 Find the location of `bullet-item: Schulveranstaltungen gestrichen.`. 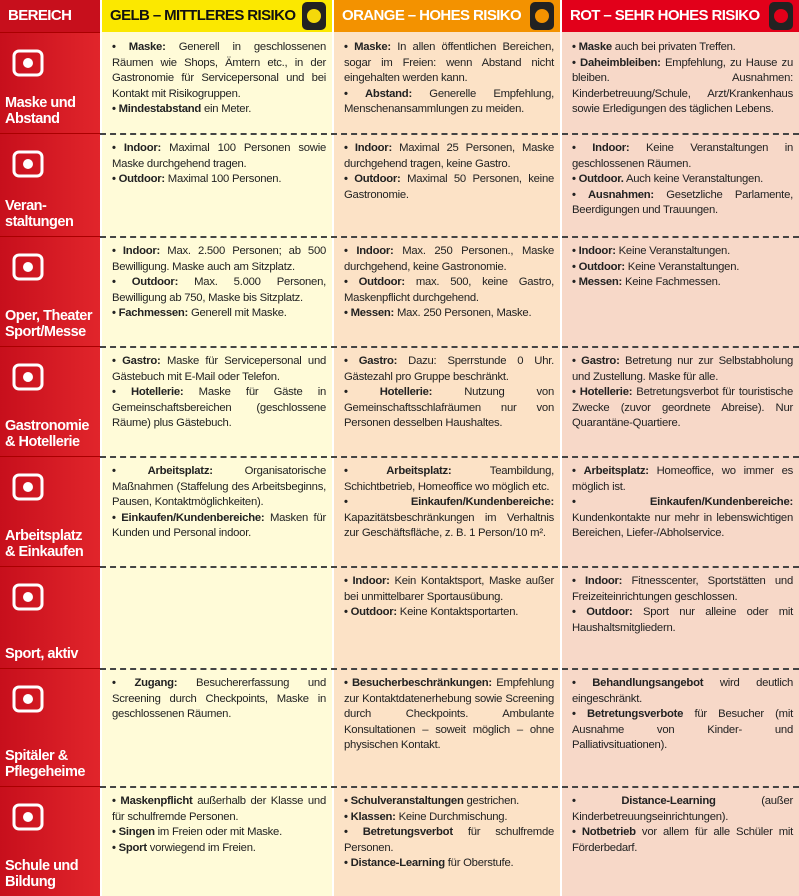

bullet-item: Schulveranstaltungen gestrichen. is located at coordinates (449, 802).